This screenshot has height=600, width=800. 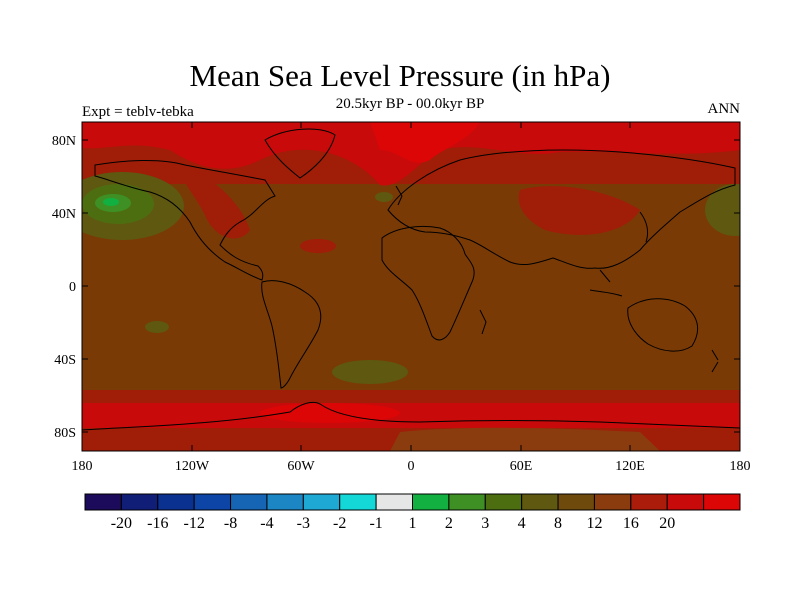 I want to click on lat-label-0: 0, so click(x=72, y=287).